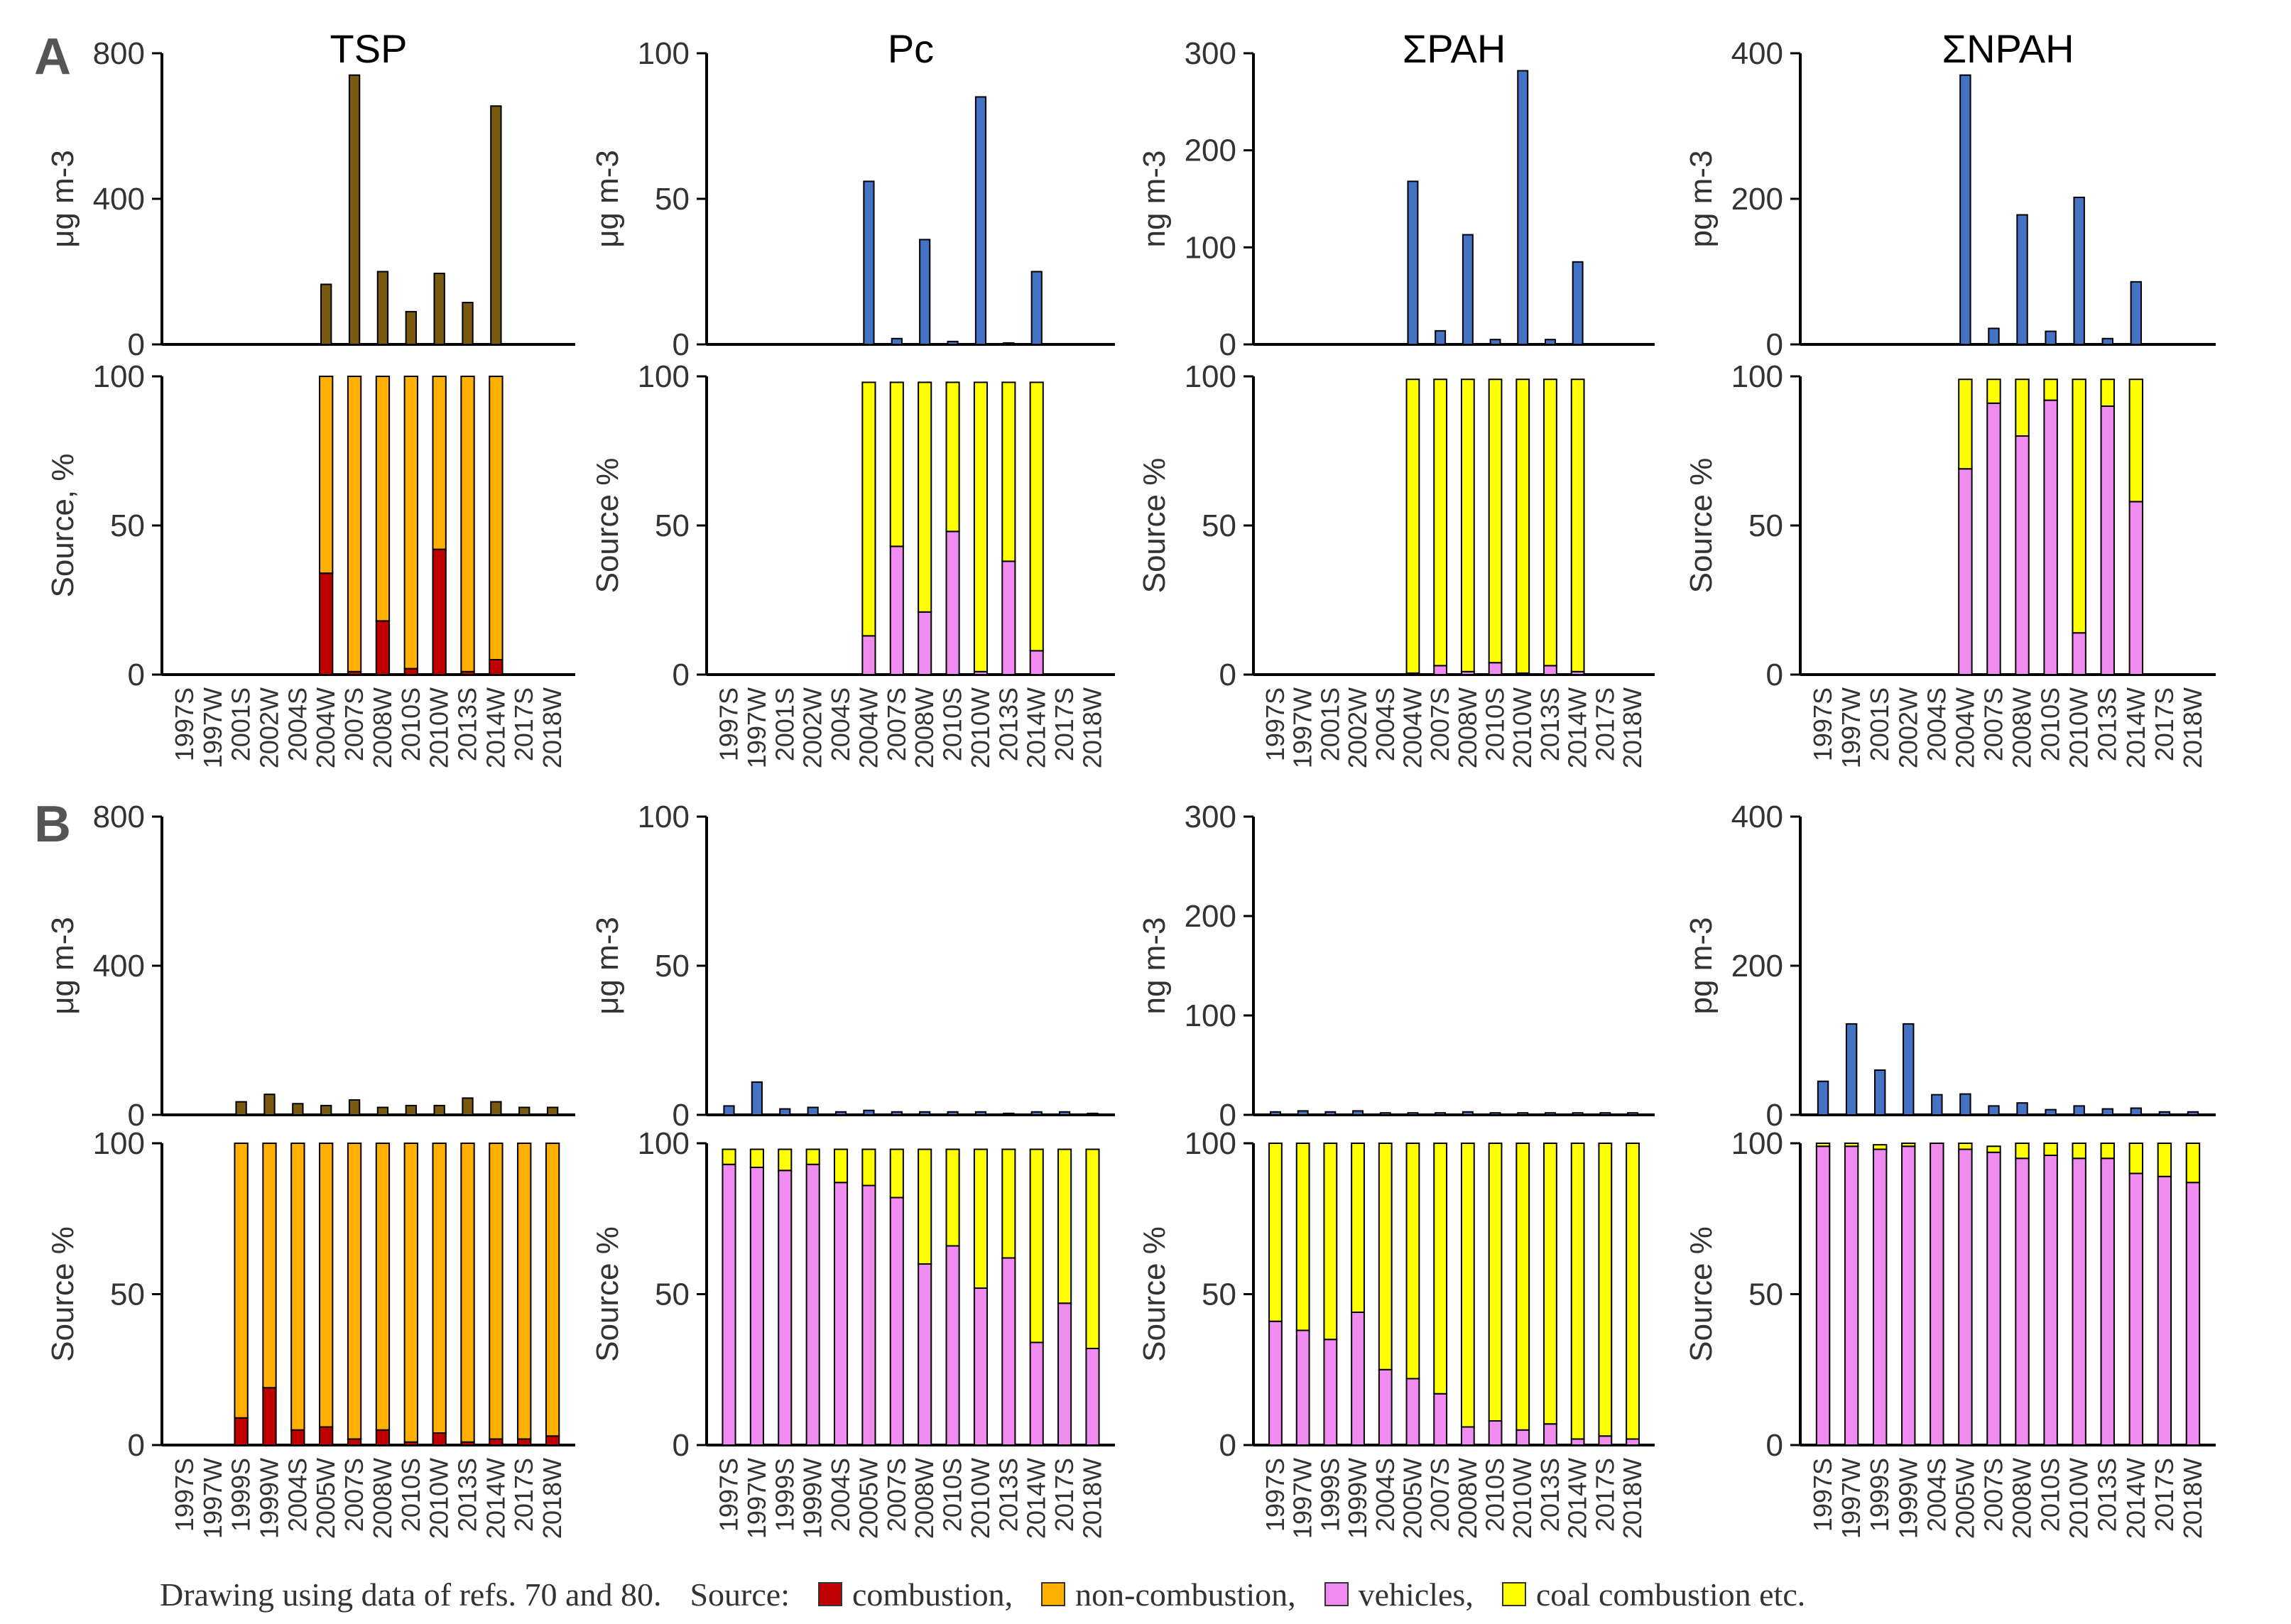 The height and width of the screenshot is (1624, 2291). Describe the element at coordinates (241, 724) in the screenshot. I see `x-tick-label: 2001S` at that location.